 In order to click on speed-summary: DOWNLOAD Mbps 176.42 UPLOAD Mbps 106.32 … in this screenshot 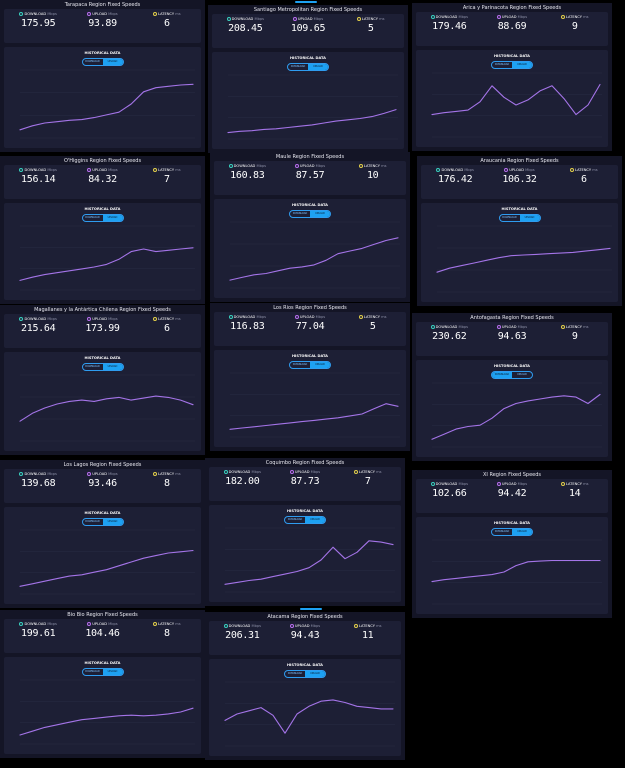, I will do `click(519, 182)`.